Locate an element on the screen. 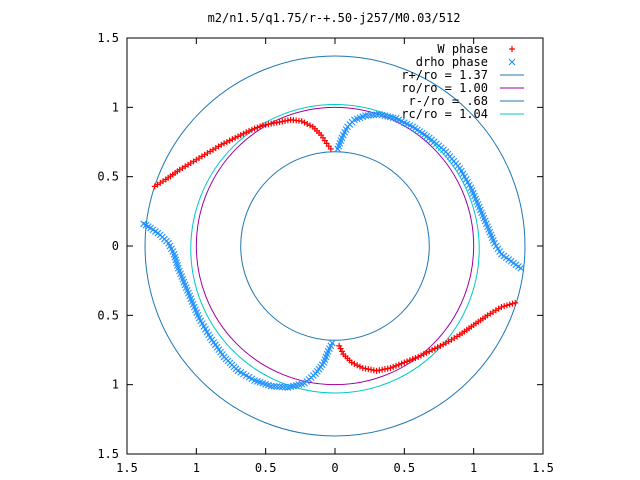  y-tick-label: 1 is located at coordinates (115, 385).